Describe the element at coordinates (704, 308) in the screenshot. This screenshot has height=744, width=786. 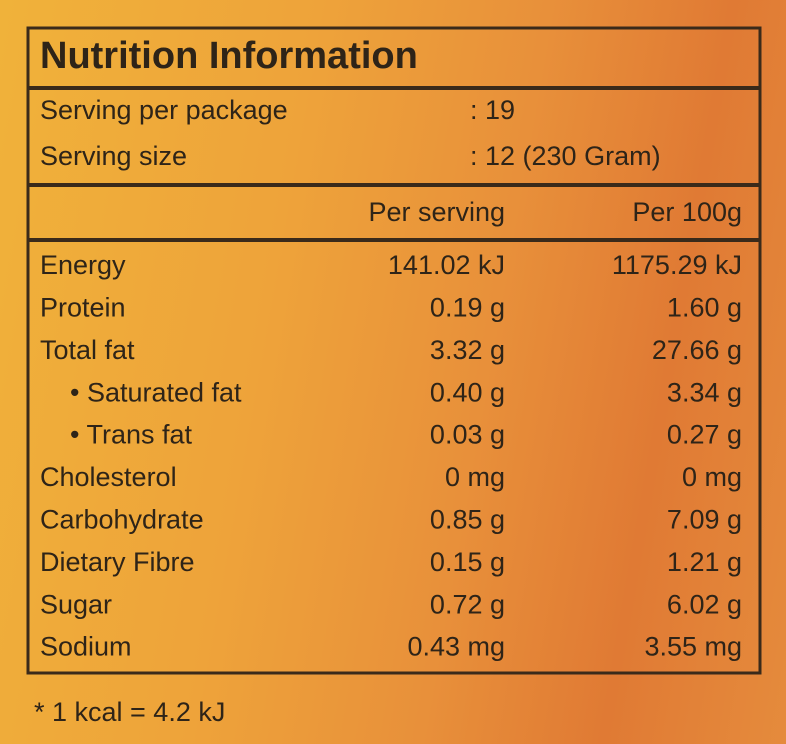
I see `per-100g-value: 1.60 g` at that location.